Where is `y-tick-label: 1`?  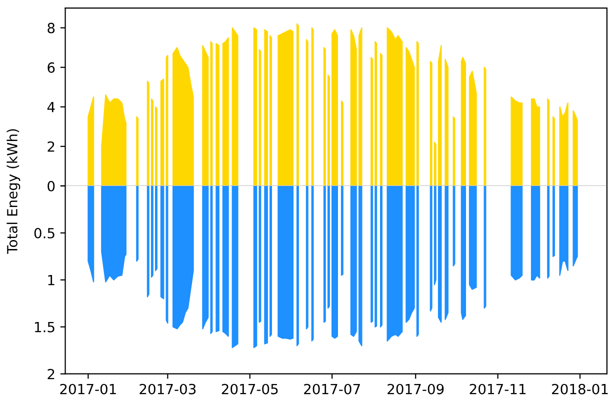 y-tick-label: 1 is located at coordinates (51, 280).